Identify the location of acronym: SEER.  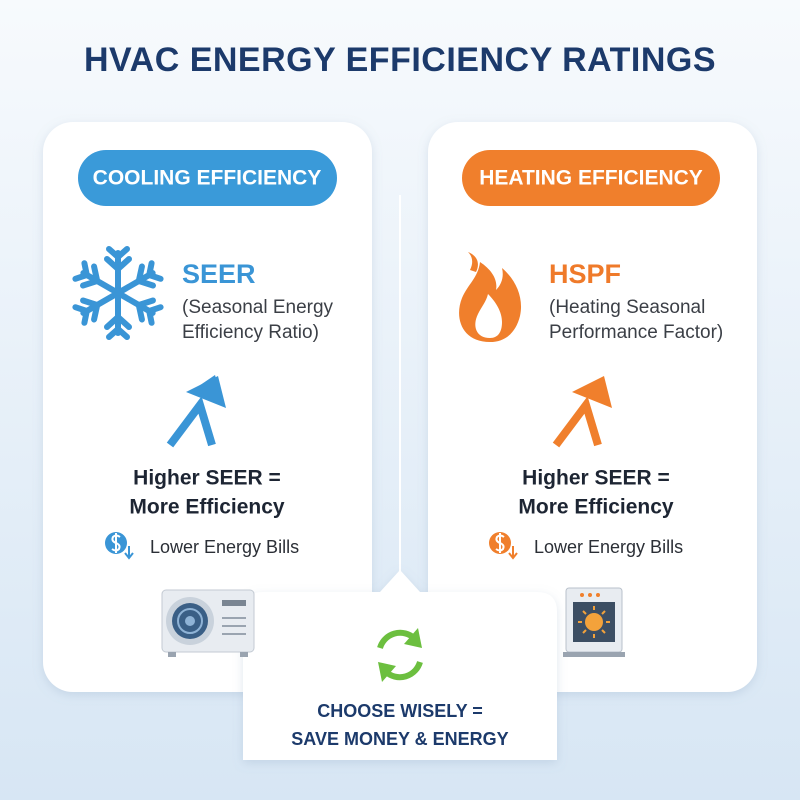
(219, 274).